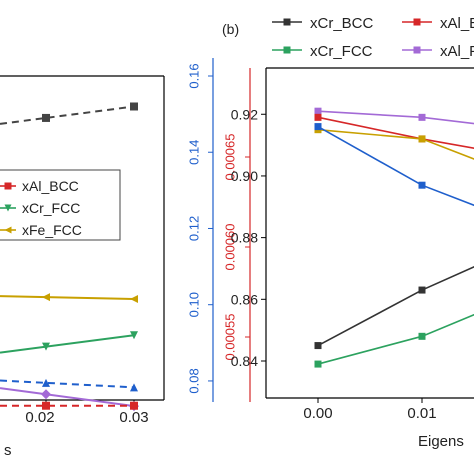 This screenshot has height=474, width=474. Describe the element at coordinates (244, 361) in the screenshot. I see `panel-b-y-tick-label: 0.84` at that location.